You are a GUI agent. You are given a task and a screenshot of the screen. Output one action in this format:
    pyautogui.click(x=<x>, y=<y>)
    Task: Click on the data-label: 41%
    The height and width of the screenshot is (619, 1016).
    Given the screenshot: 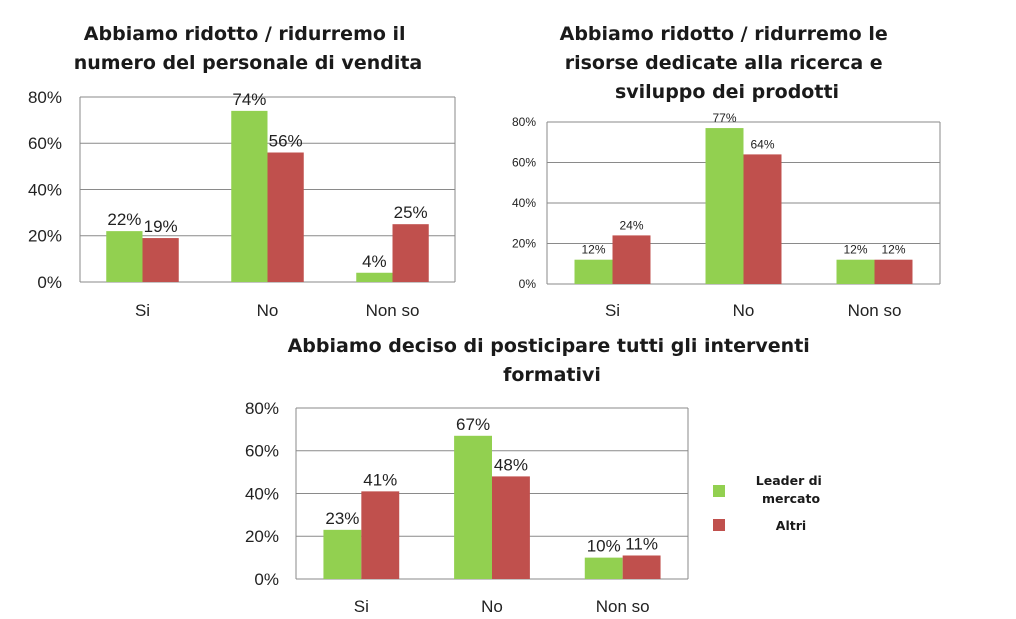 What is the action you would take?
    pyautogui.click(x=380, y=479)
    